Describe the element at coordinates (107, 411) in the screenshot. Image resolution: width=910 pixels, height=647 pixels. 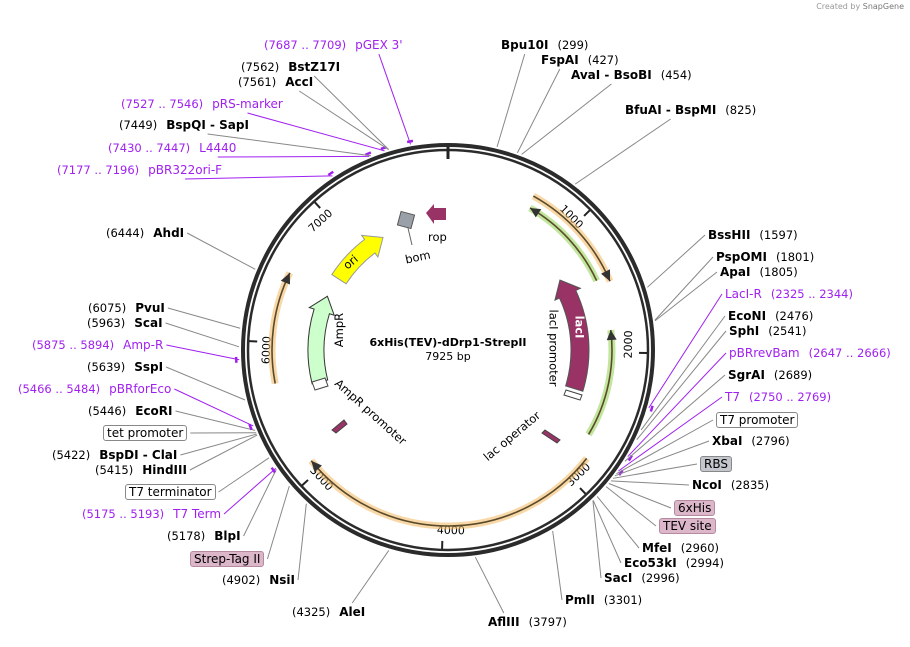
I see `site-position: (5446)` at that location.